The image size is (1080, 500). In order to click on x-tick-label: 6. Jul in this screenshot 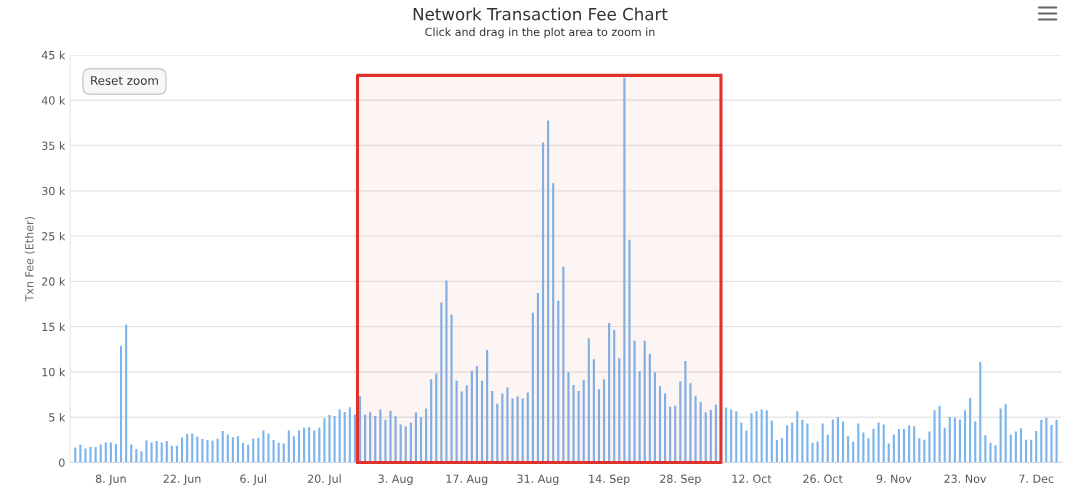, I will do `click(253, 479)`.